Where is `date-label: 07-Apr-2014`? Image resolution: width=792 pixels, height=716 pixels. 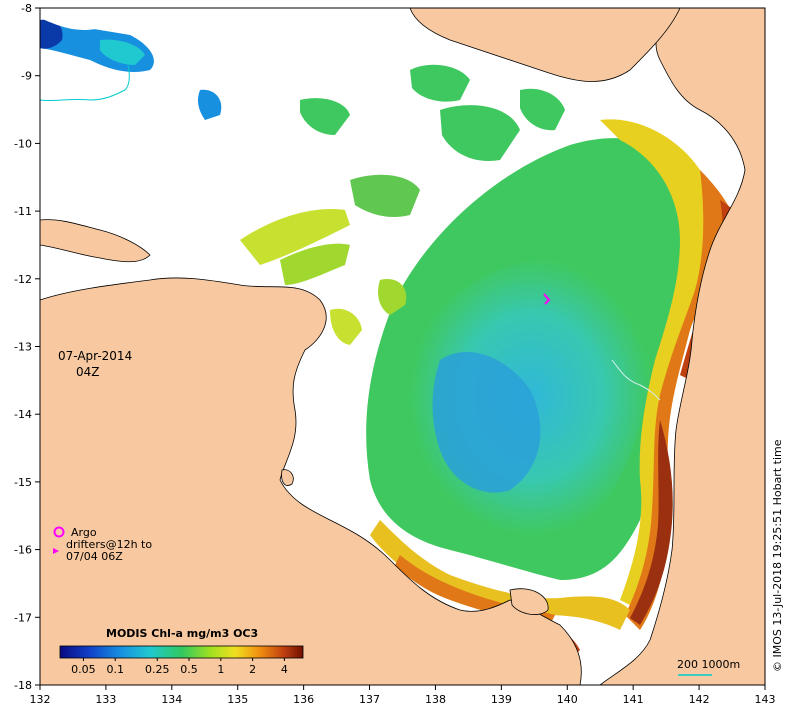
date-label: 07-Apr-2014 is located at coordinates (95, 356).